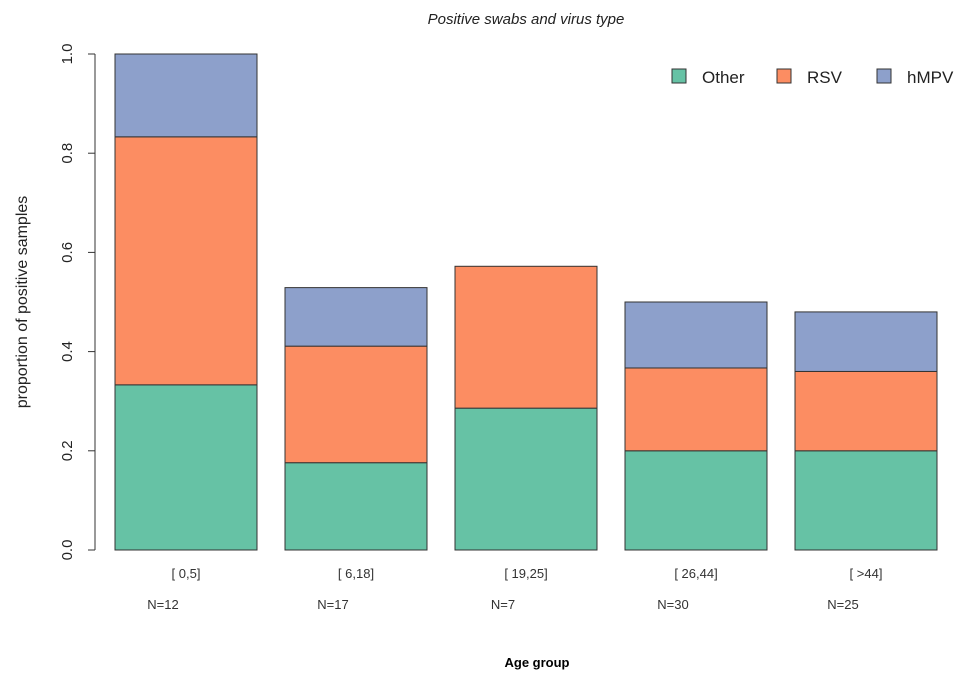 This screenshot has height=677, width=966. Describe the element at coordinates (67, 351) in the screenshot. I see `y-tick-label: 0.4` at that location.